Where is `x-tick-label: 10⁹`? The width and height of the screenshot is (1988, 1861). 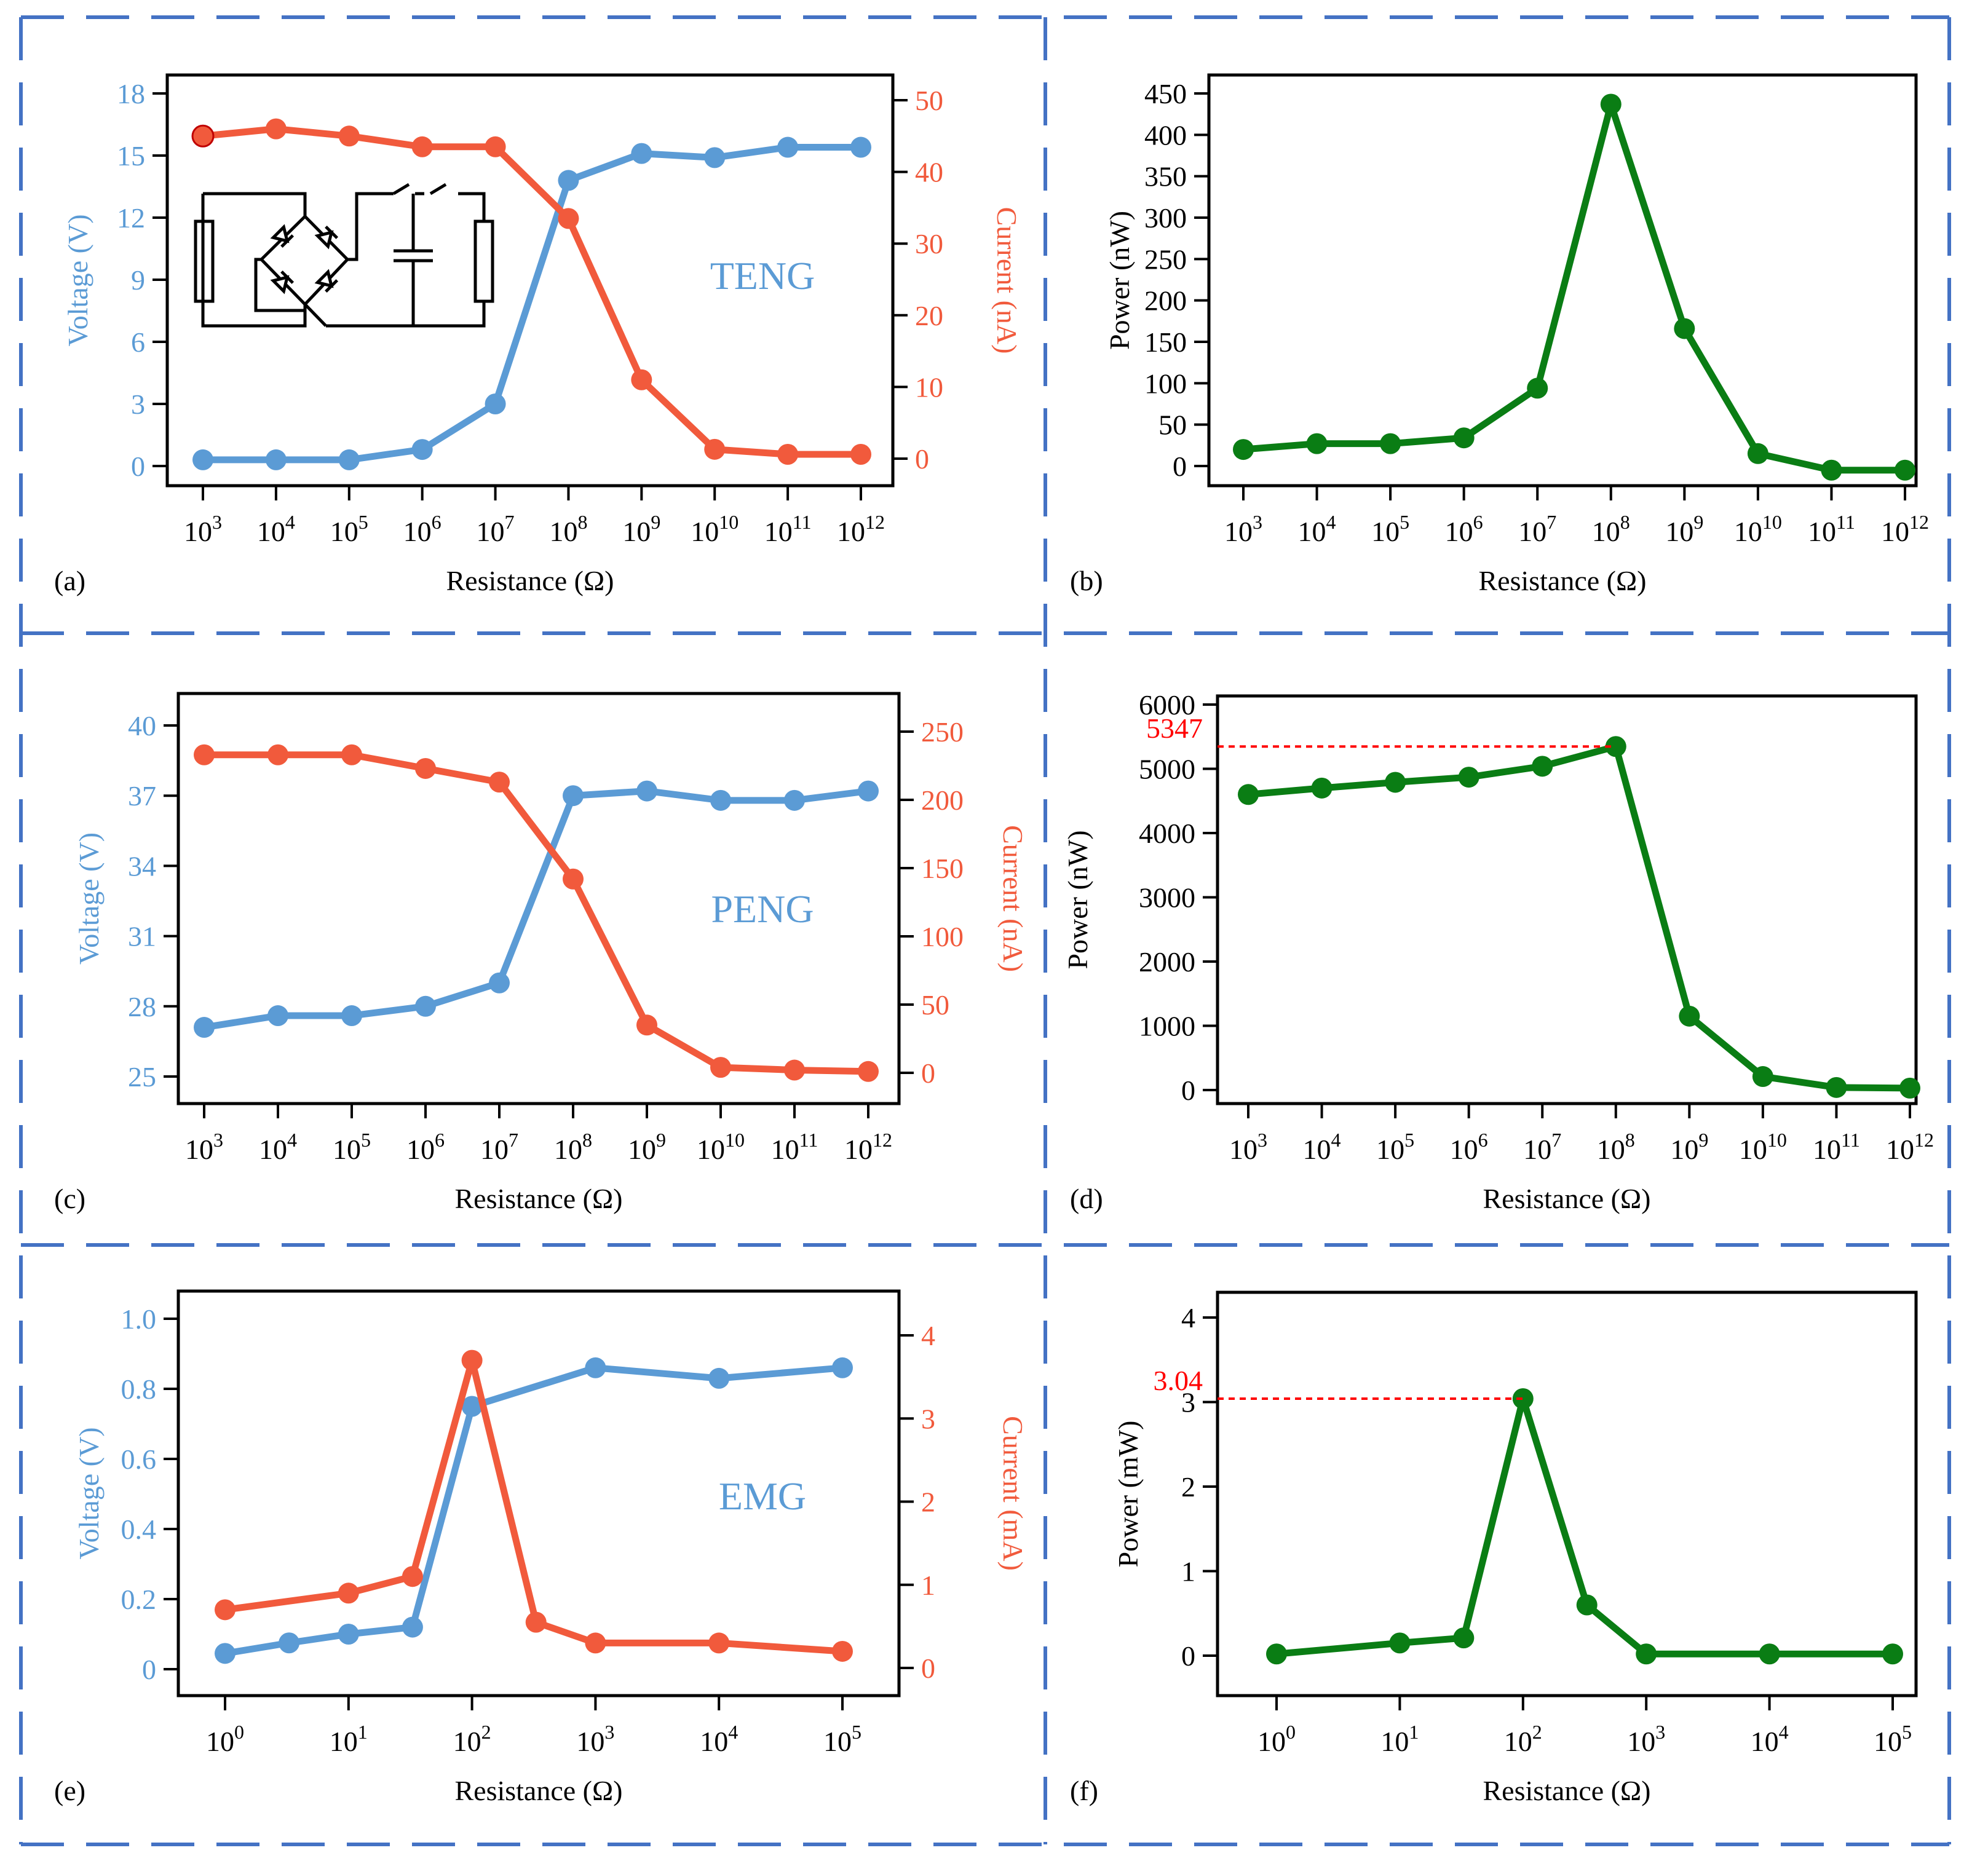
x-tick-label: 10⁹ is located at coordinates (1689, 1147).